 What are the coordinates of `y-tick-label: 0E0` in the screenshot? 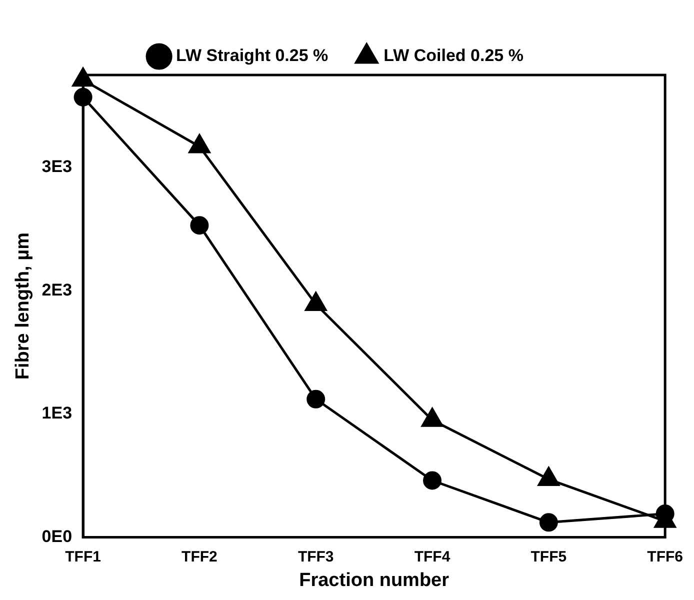 It's located at (57, 536).